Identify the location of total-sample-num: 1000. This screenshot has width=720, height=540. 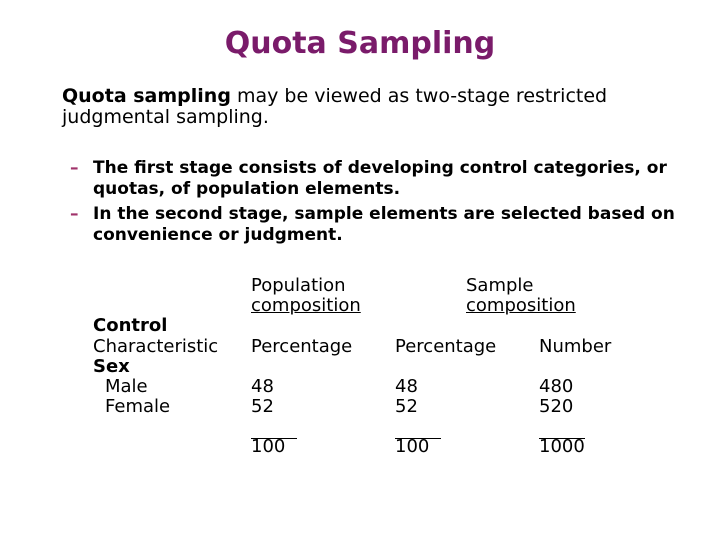
(562, 446).